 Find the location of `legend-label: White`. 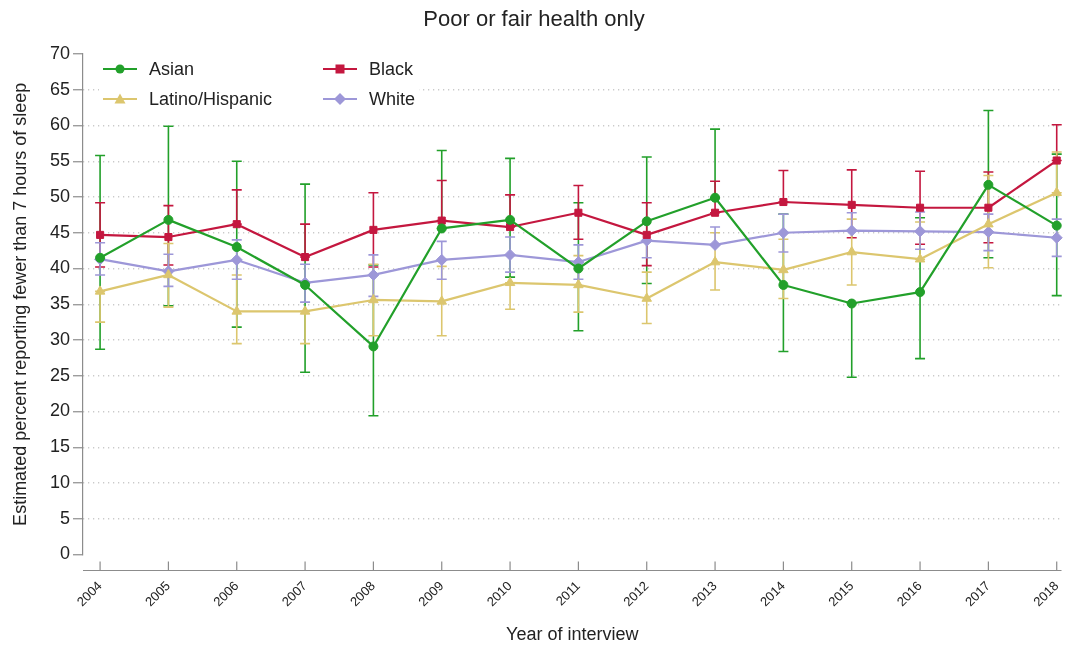

legend-label: White is located at coordinates (392, 99).